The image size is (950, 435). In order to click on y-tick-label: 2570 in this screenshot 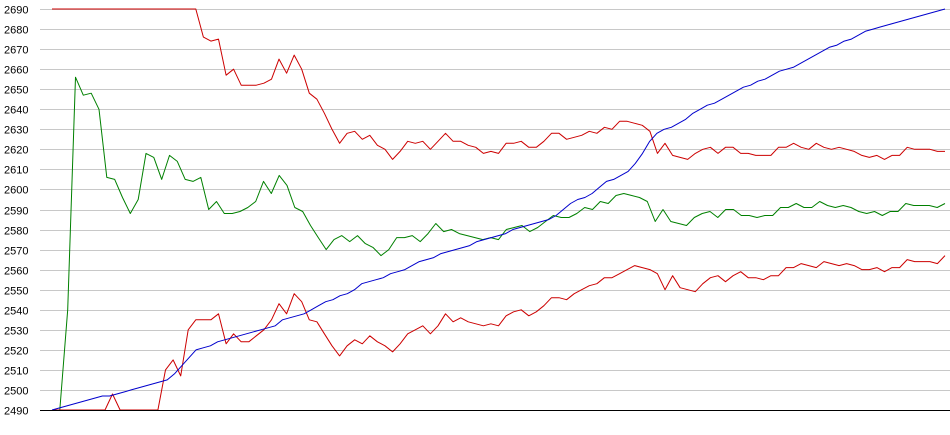, I will do `click(16, 252)`.